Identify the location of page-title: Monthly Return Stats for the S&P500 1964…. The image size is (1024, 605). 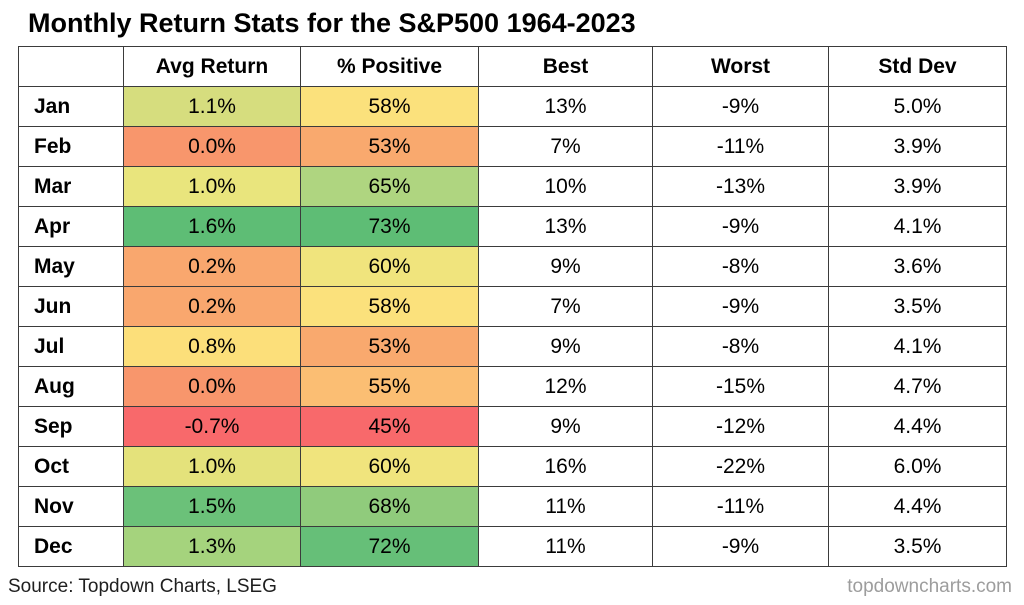
(332, 23).